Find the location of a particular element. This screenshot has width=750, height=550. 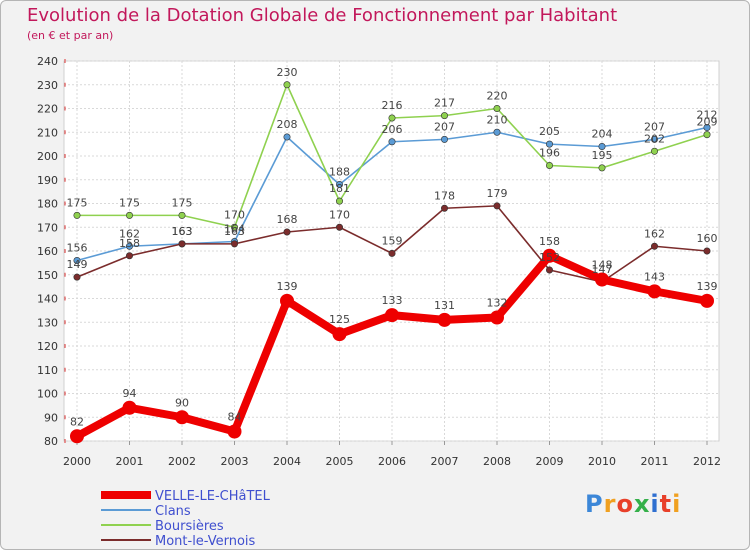

y-tick-label: 110 is located at coordinates (47, 370).